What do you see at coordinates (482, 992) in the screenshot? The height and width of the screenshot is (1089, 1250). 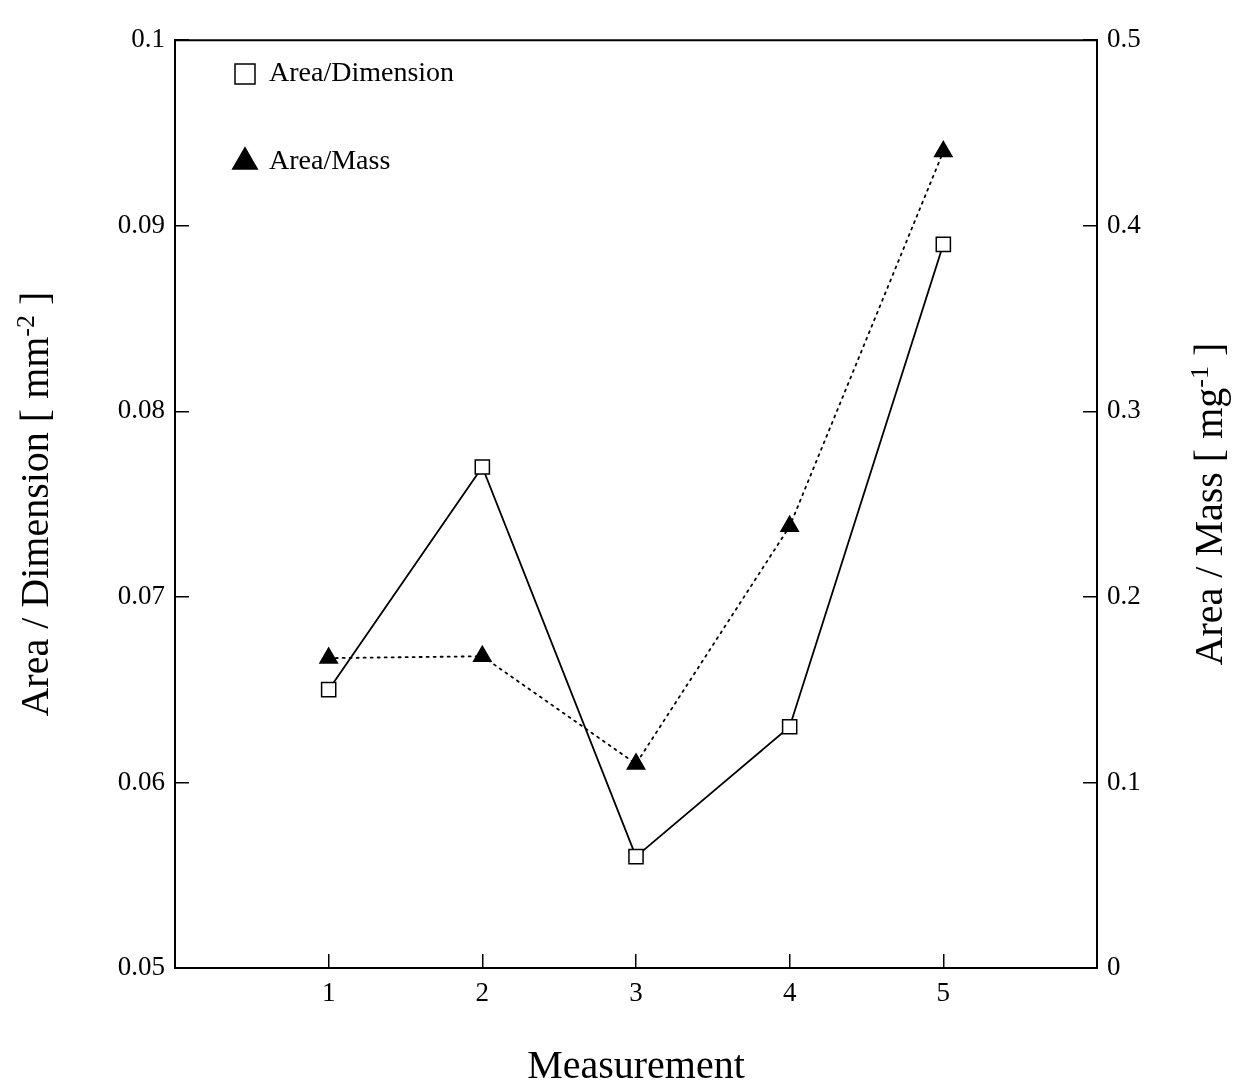 I see `x-tick-label: 2` at bounding box center [482, 992].